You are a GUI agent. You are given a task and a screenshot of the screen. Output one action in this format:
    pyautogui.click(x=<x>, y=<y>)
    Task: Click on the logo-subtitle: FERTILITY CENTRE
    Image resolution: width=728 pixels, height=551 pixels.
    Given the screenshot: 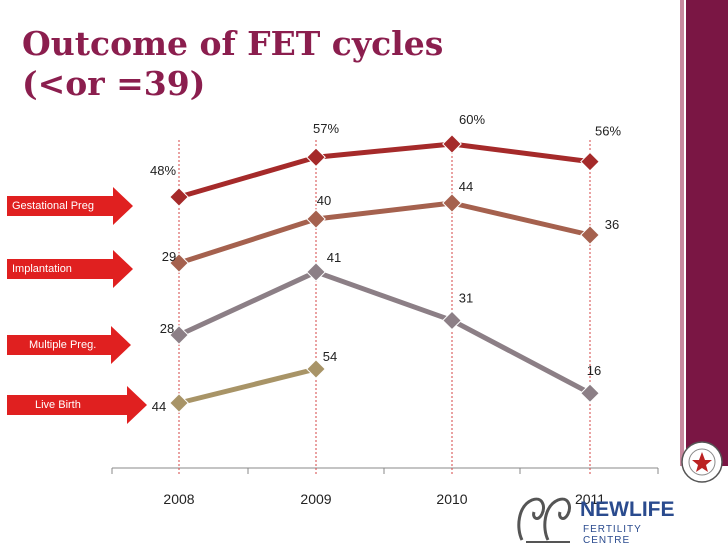 What is the action you would take?
    pyautogui.click(x=612, y=535)
    